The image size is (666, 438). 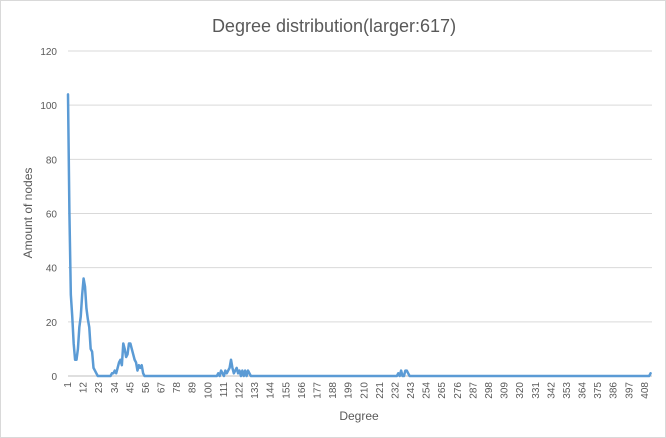 What do you see at coordinates (567, 390) in the screenshot?
I see `x-tick-label: 353` at bounding box center [567, 390].